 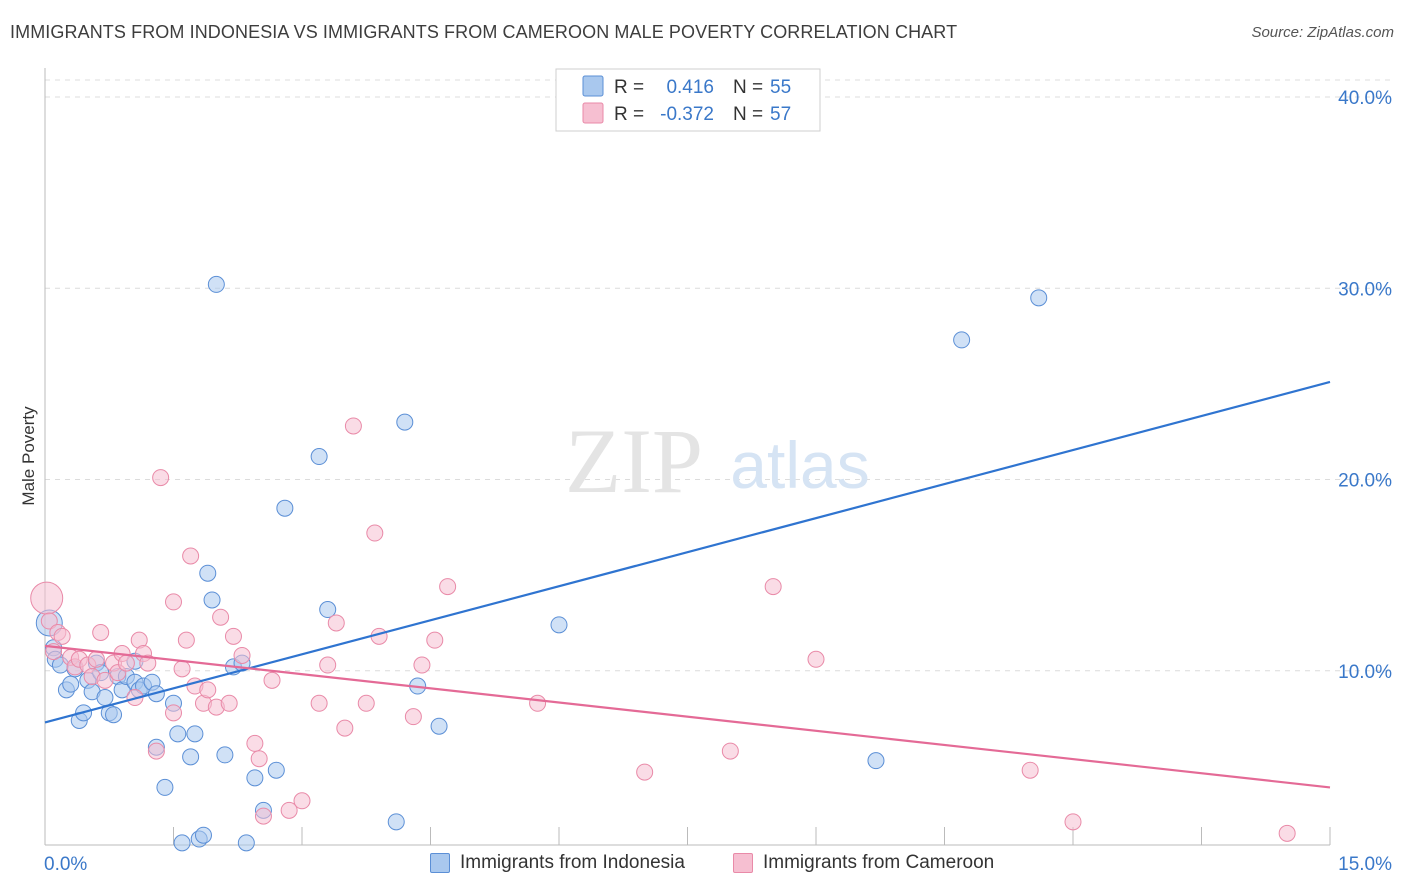 What do you see at coordinates (65, 864) in the screenshot?
I see `x-tick-label: 0.0%` at bounding box center [65, 864].